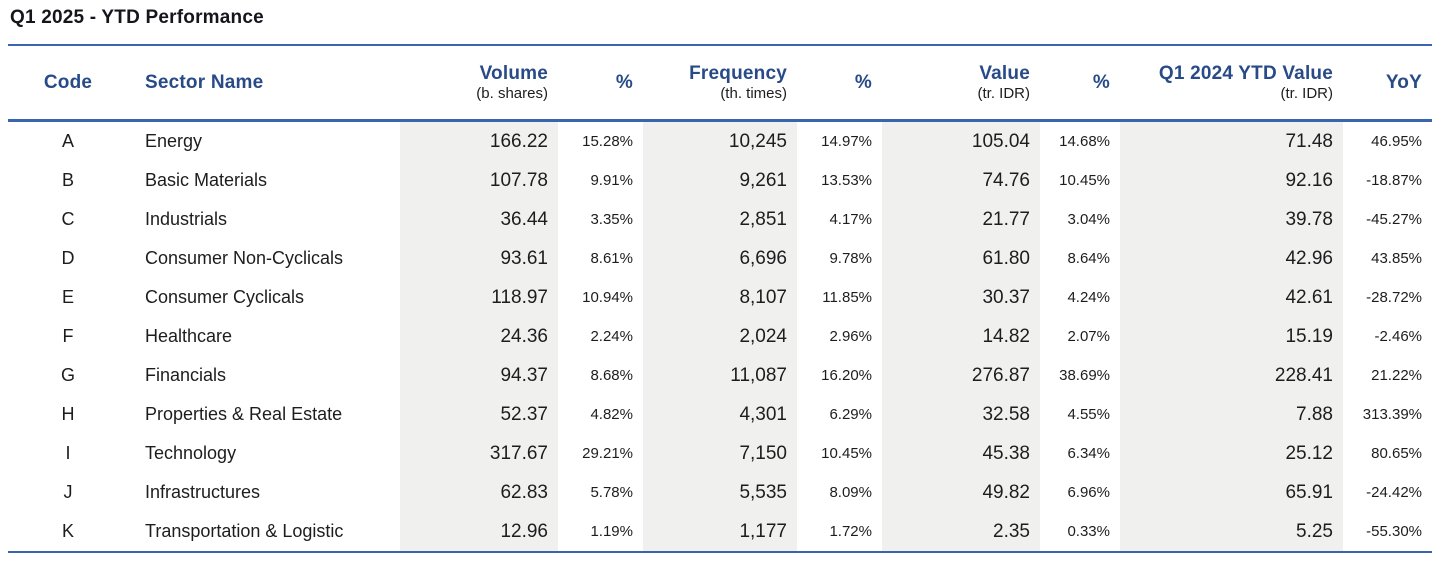  I want to click on cell-value-pct: 10.45%, so click(1084, 180).